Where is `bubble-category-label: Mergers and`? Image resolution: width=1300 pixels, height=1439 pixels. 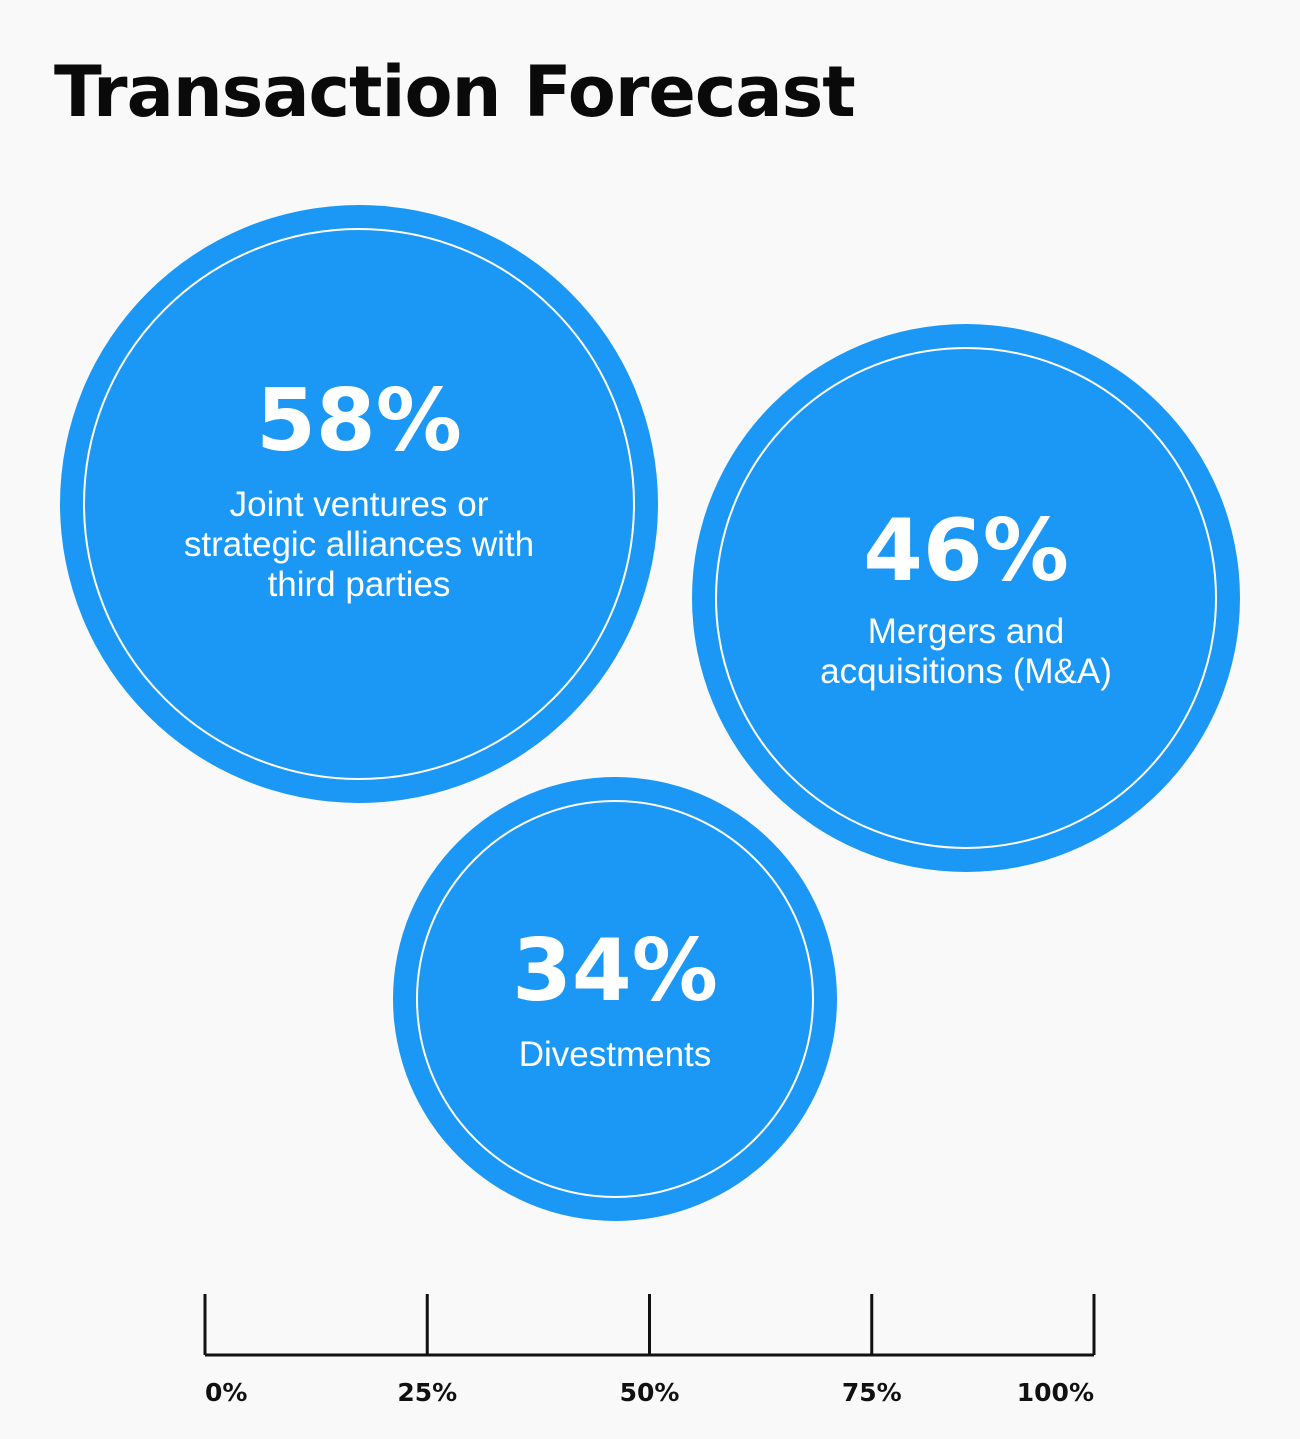
bubble-category-label: Mergers and is located at coordinates (966, 631).